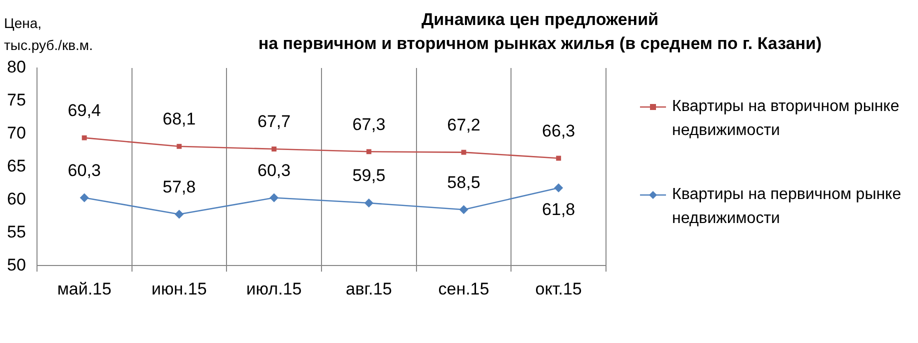  What do you see at coordinates (464, 288) in the screenshot?
I see `x-tick-label: сен.15` at bounding box center [464, 288].